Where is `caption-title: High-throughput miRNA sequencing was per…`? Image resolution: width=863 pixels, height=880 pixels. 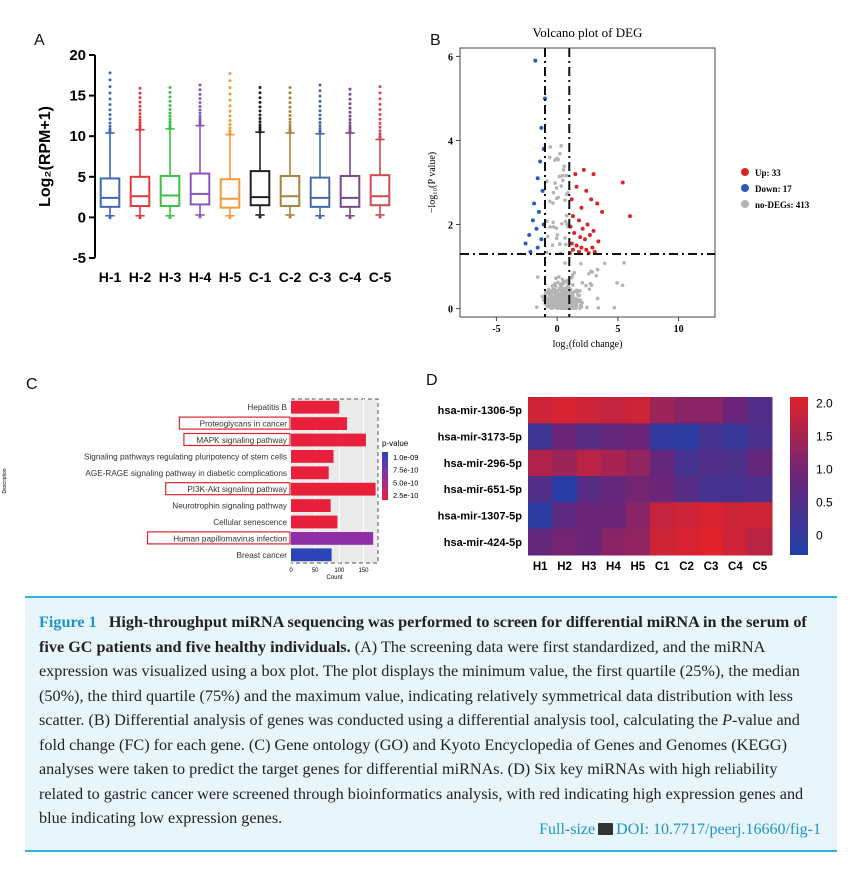
caption-title: High-throughput miRNA sequencing was per… is located at coordinates (423, 634).